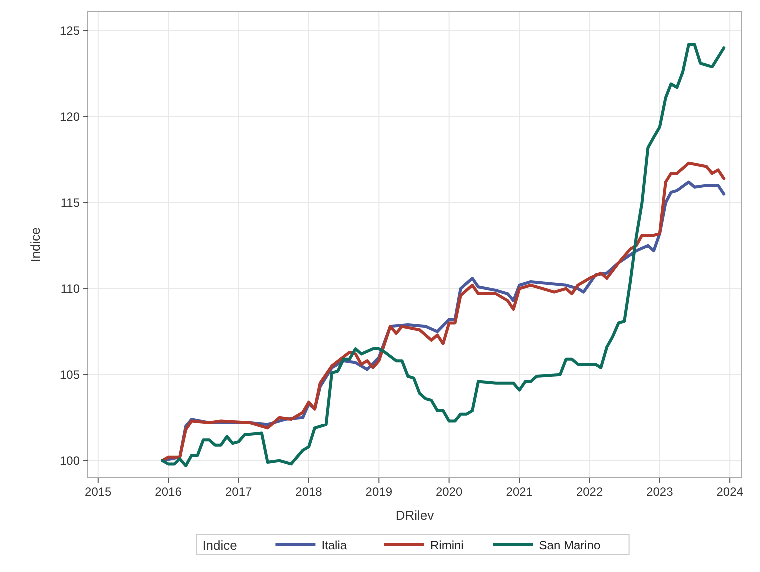  What do you see at coordinates (590, 492) in the screenshot?
I see `x-tick-label: 2022` at bounding box center [590, 492].